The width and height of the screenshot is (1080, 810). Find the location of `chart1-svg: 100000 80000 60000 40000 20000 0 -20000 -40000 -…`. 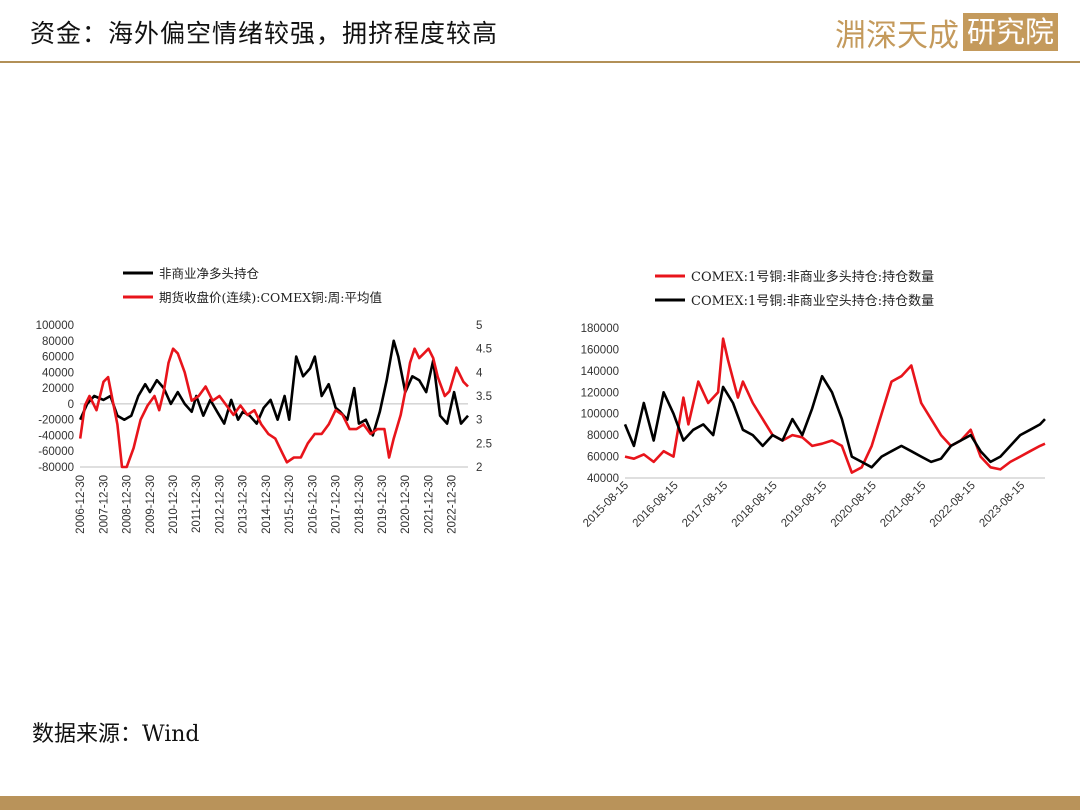

chart1-svg: 100000 80000 60000 40000 20000 0 -20000 -40000 -… is located at coordinates (264, 400).